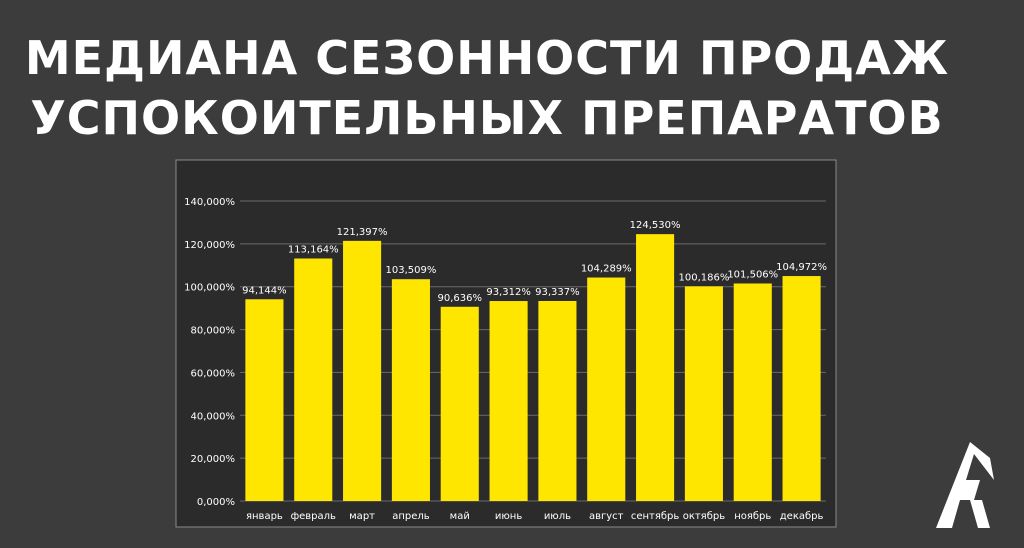 The width and height of the screenshot is (1024, 548). What do you see at coordinates (965, 485) in the screenshot?
I see `brand-logo-icon` at bounding box center [965, 485].